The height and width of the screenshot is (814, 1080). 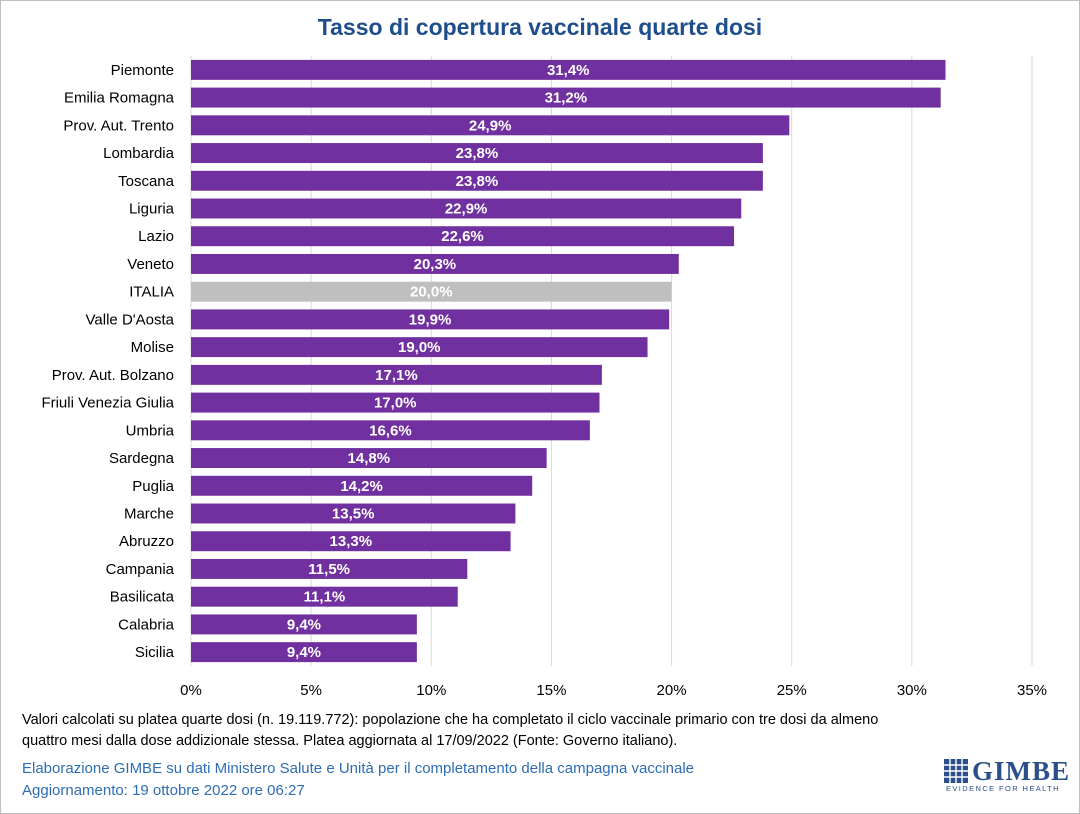 I want to click on category-label: Campania, so click(x=140, y=569).